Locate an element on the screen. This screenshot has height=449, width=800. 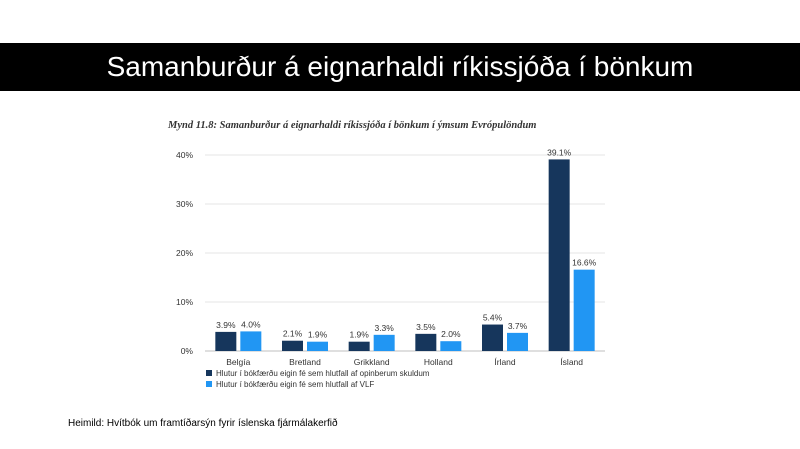
data-label: 3.7% is located at coordinates (518, 326).